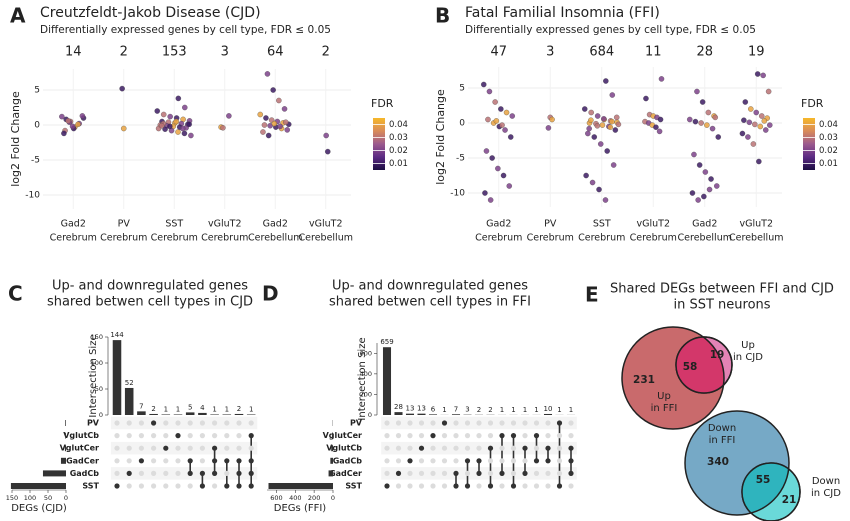 This screenshot has height=521, width=850. I want to click on x-tick-label: 50, so click(48, 498).